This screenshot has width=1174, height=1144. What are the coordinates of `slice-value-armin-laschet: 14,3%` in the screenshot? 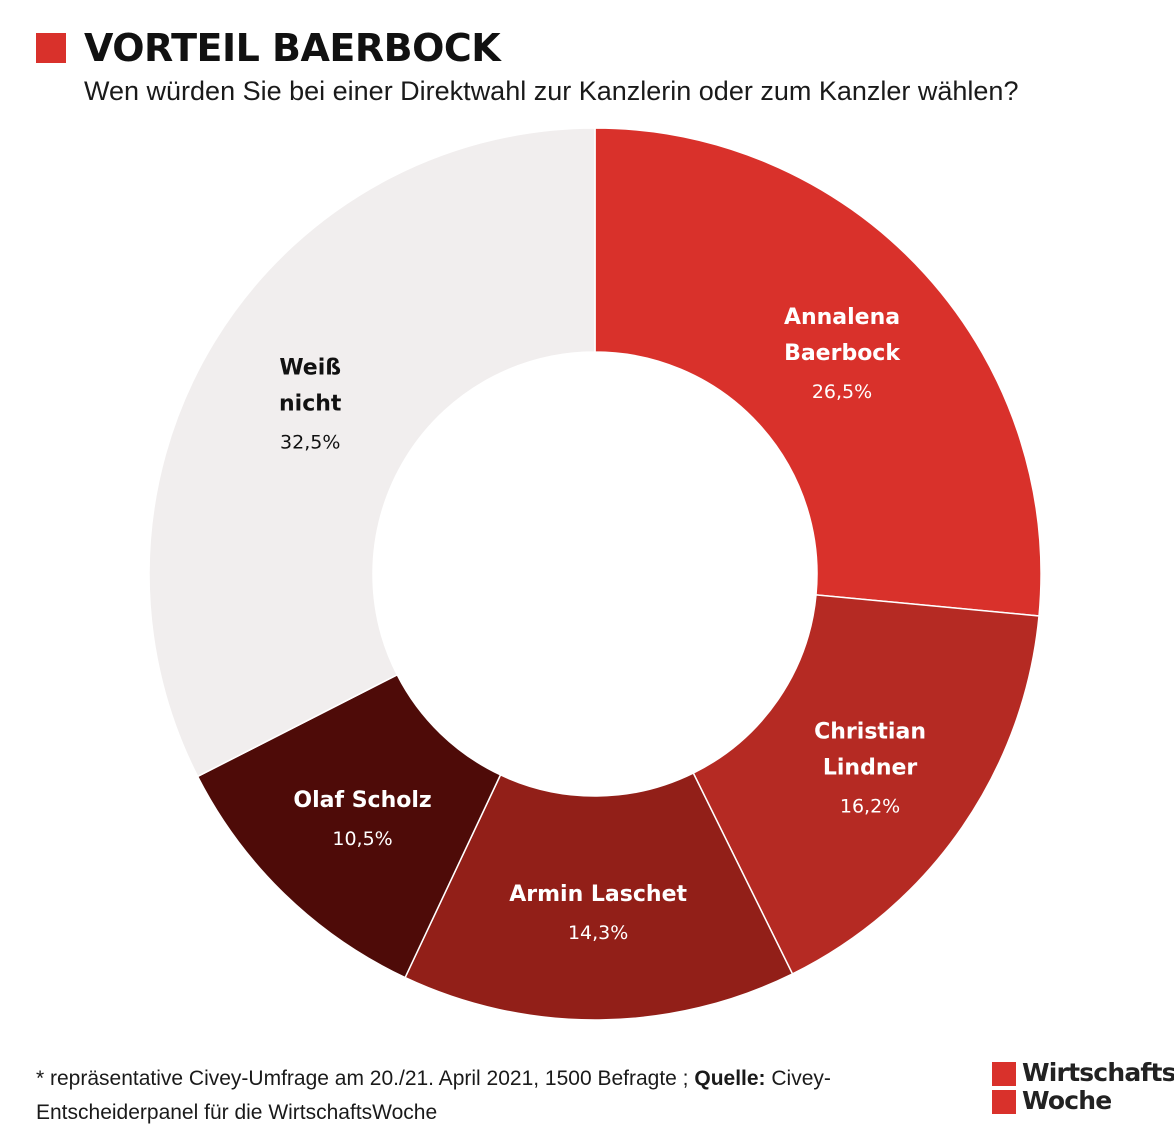 It's located at (598, 933).